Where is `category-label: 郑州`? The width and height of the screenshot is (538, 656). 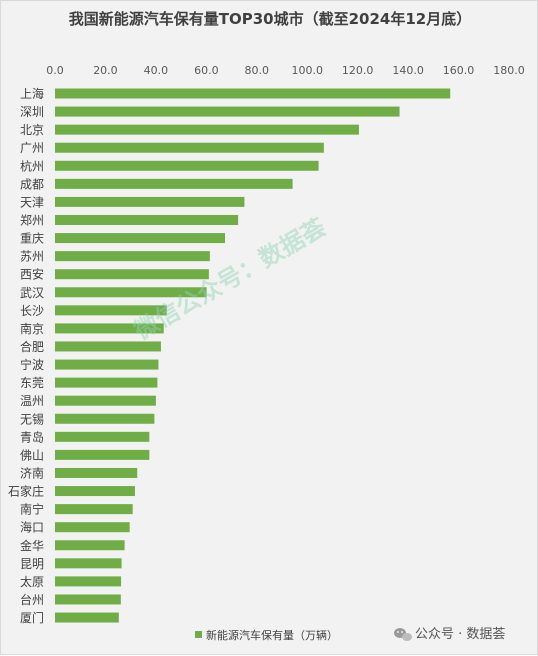 category-label: 郑州 is located at coordinates (32, 219).